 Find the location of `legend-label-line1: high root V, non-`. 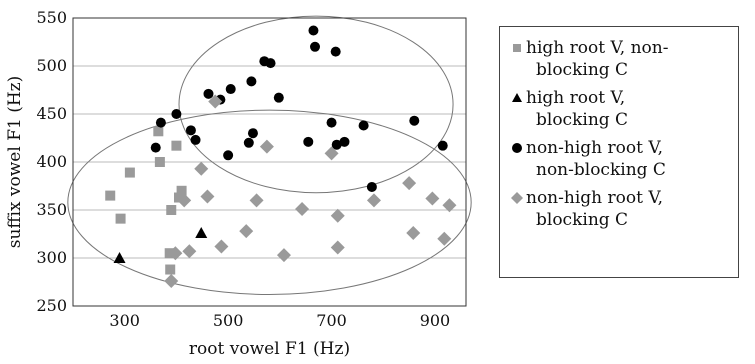

legend-label-line1: high root V, non- is located at coordinates (597, 48).